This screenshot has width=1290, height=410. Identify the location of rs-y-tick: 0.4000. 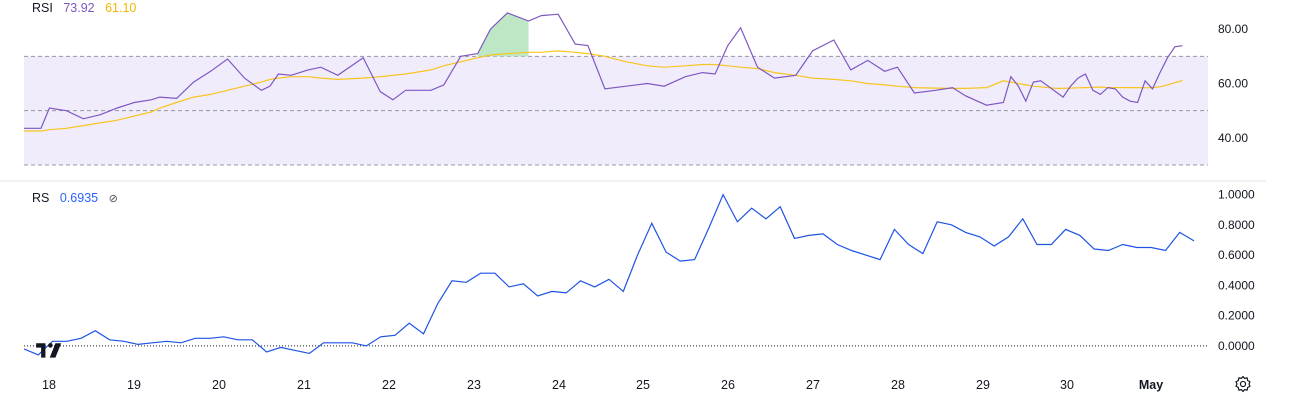
(1236, 285).